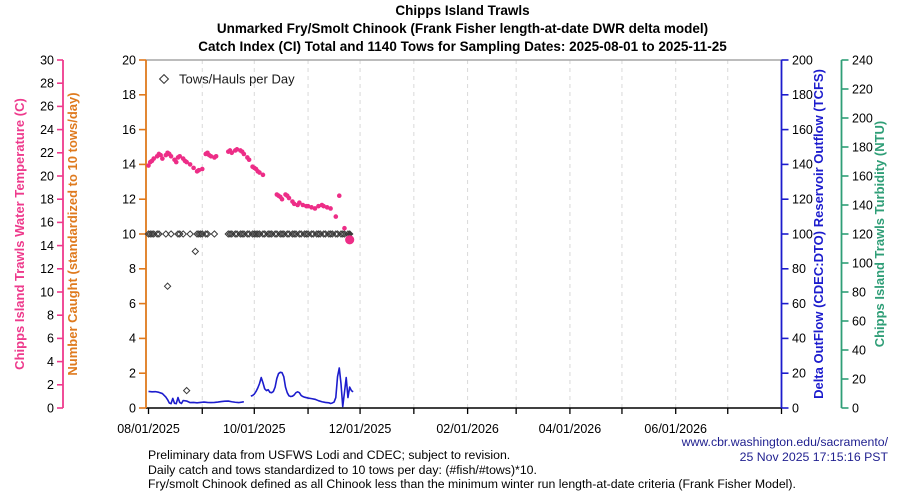 The width and height of the screenshot is (900, 500). Describe the element at coordinates (467, 429) in the screenshot. I see `x-tick-label: 02/01/2026` at that location.